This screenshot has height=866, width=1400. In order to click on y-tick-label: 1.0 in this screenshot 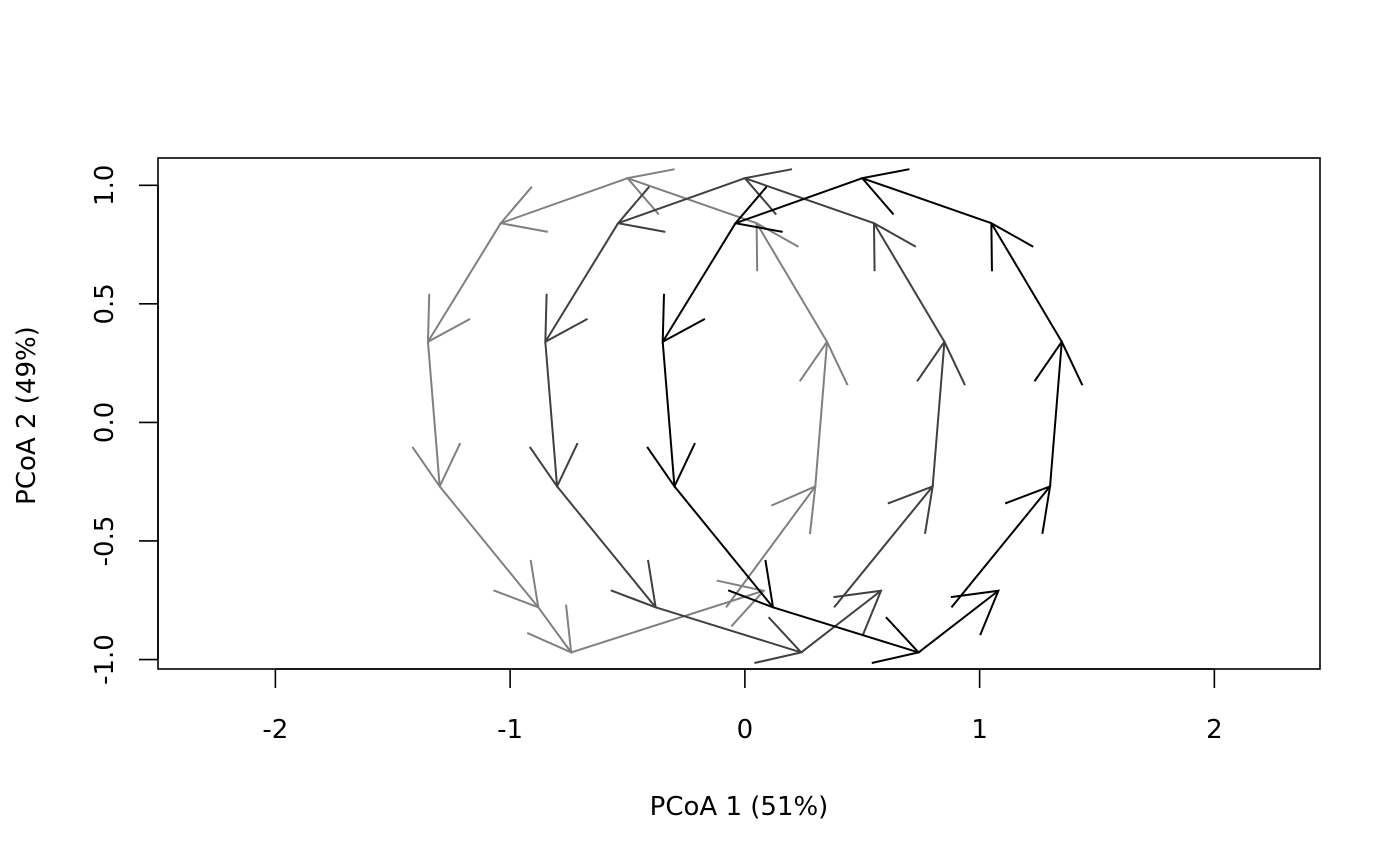, I will do `click(105, 185)`.